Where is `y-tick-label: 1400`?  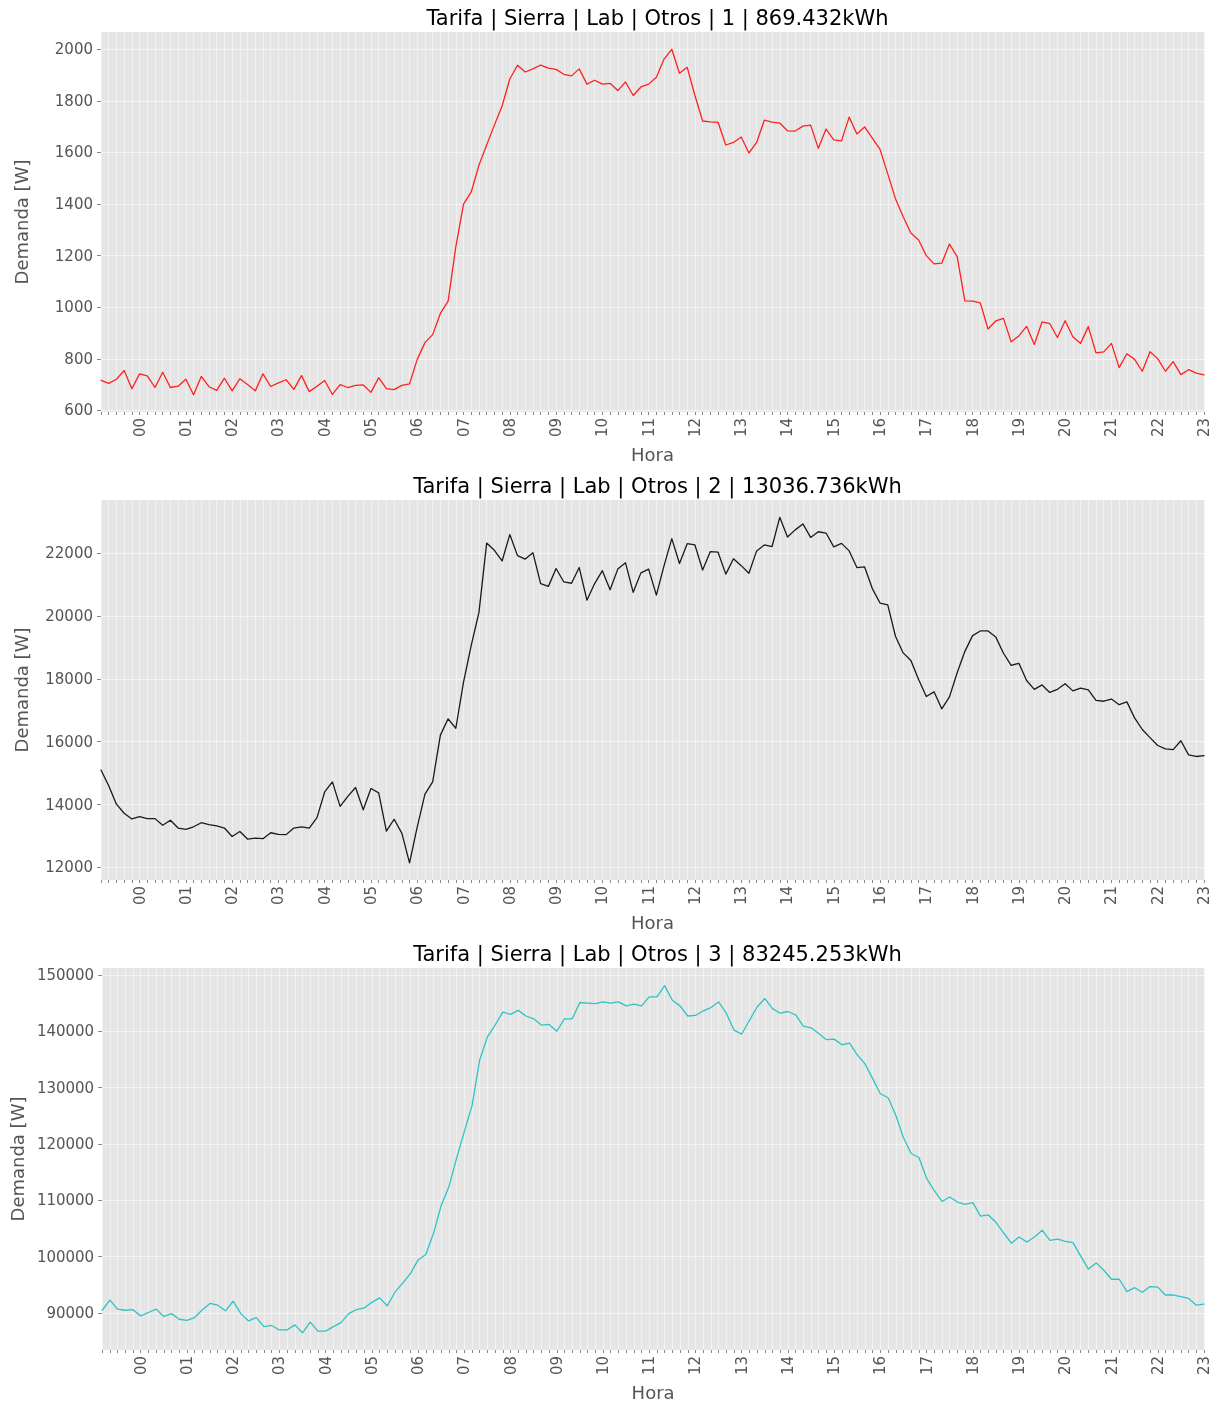 y-tick-label: 1400 is located at coordinates (73, 204).